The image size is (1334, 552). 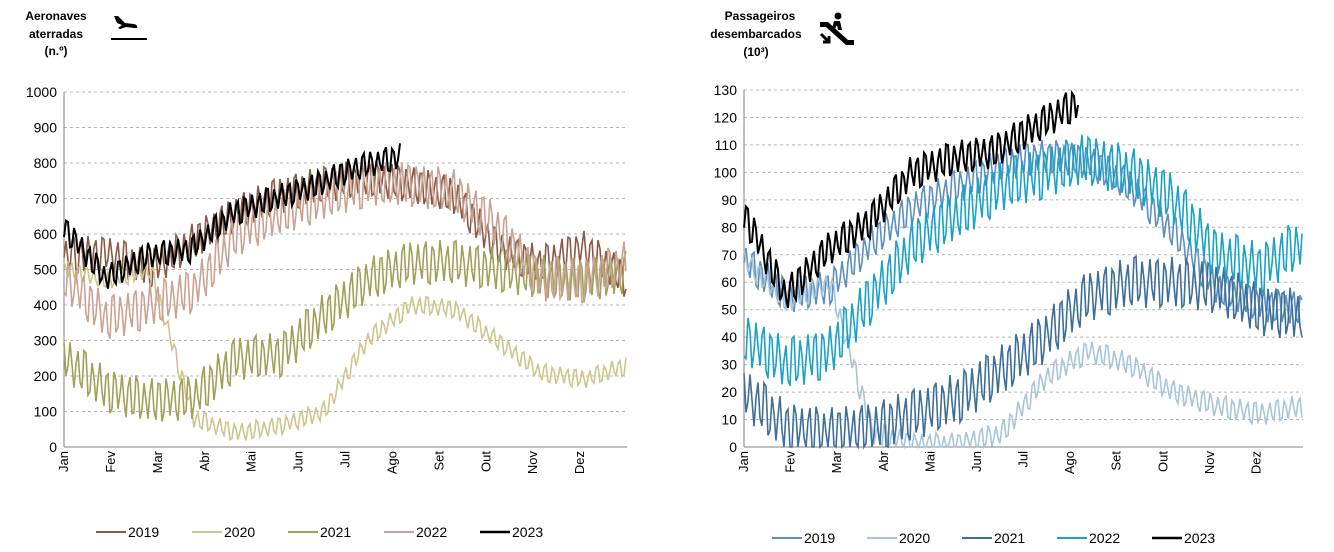 What do you see at coordinates (345, 351) in the screenshot?
I see `series-line-2020` at bounding box center [345, 351].